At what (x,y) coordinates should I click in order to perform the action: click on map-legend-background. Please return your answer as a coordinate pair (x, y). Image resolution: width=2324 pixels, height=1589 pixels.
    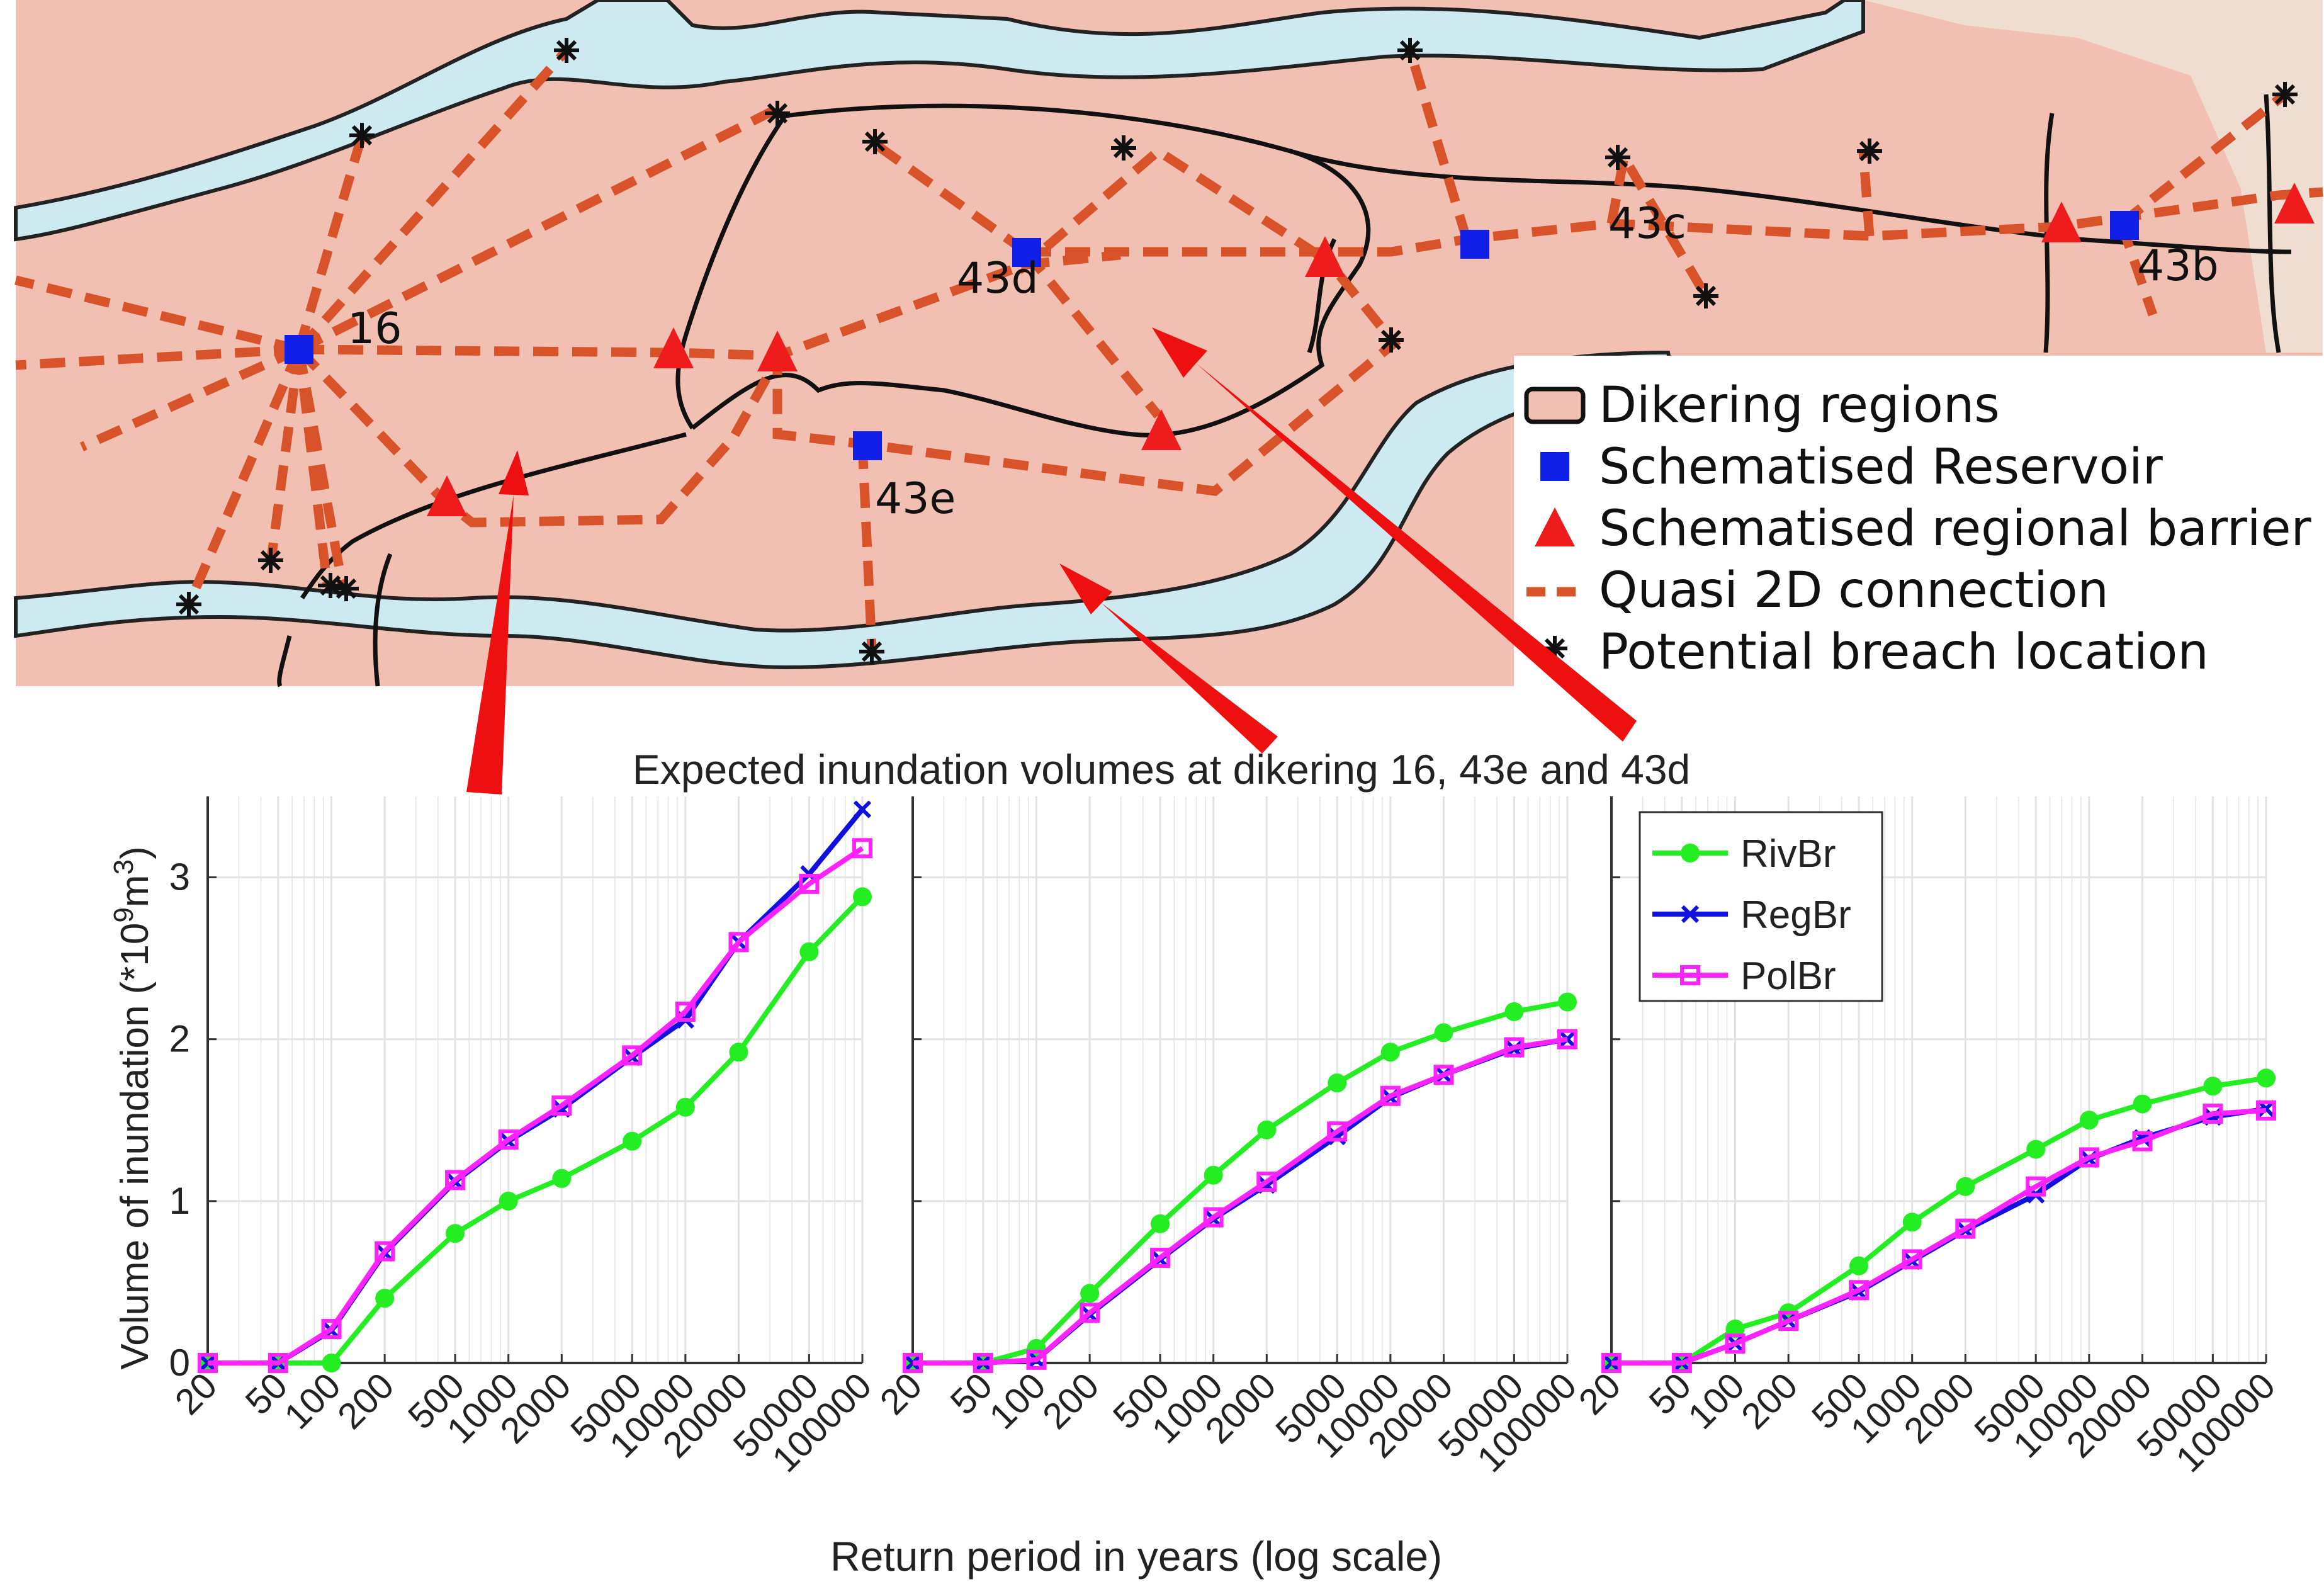
    Looking at the image, I should click on (1919, 521).